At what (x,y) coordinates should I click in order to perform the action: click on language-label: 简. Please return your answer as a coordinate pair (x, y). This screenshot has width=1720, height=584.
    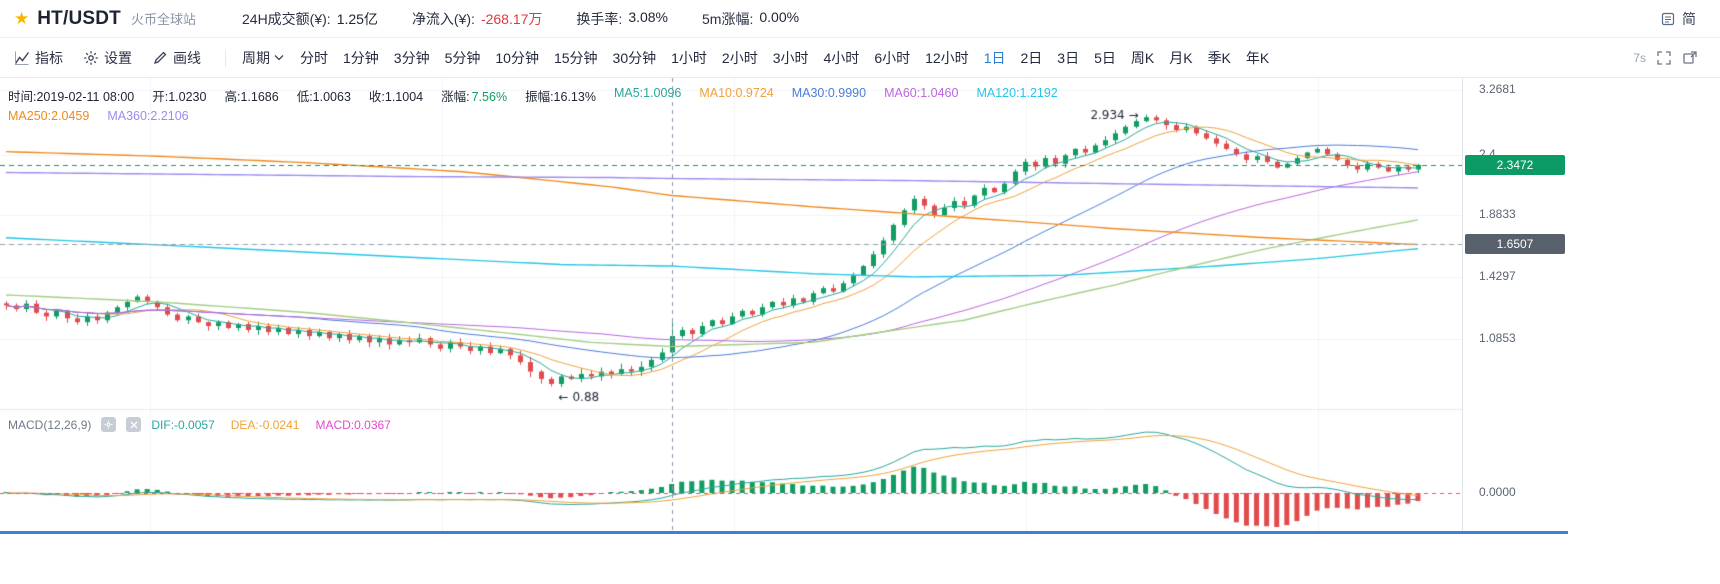
    Looking at the image, I should click on (1689, 18).